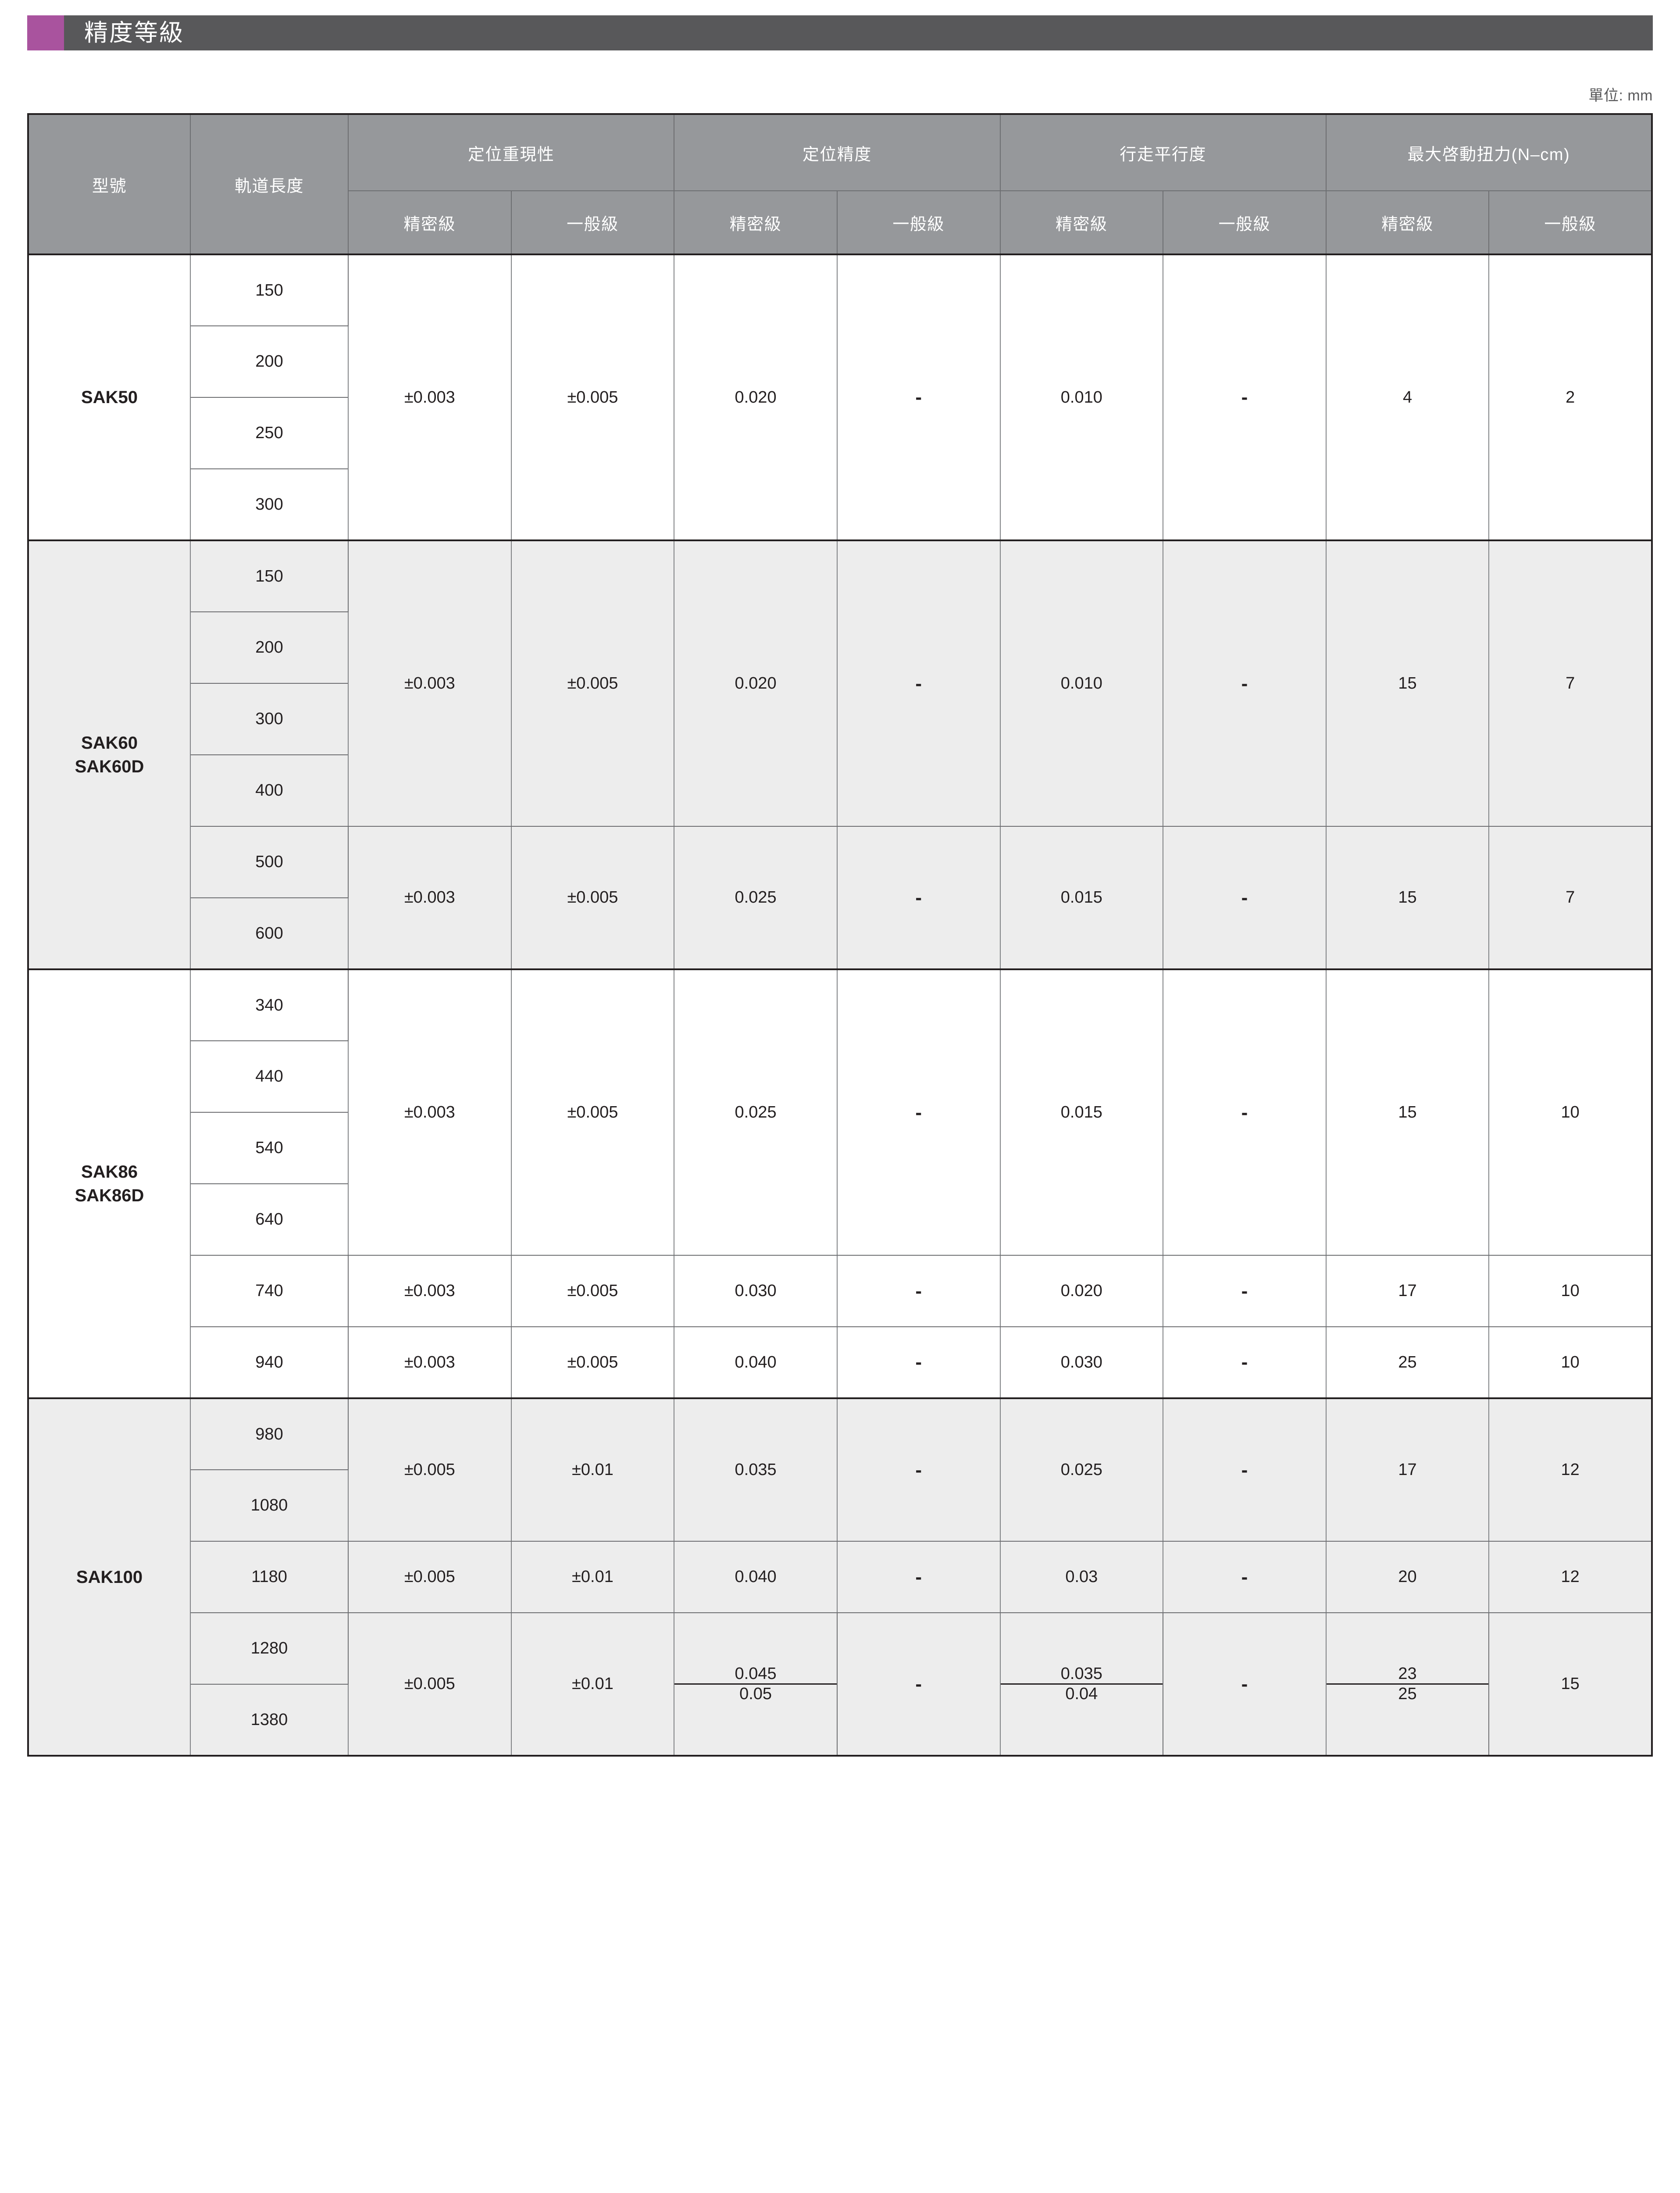  What do you see at coordinates (1408, 1362) in the screenshot?
I see `cell-torque-precision: 25` at bounding box center [1408, 1362].